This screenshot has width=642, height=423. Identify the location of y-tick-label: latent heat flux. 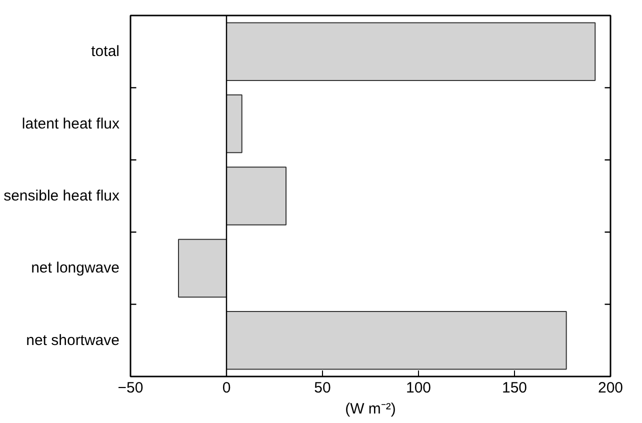
(71, 123).